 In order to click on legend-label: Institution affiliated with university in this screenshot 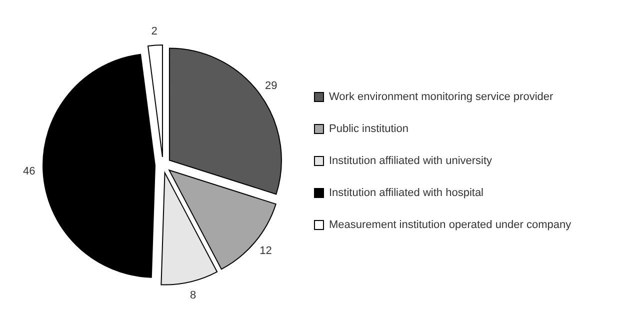, I will do `click(410, 160)`.